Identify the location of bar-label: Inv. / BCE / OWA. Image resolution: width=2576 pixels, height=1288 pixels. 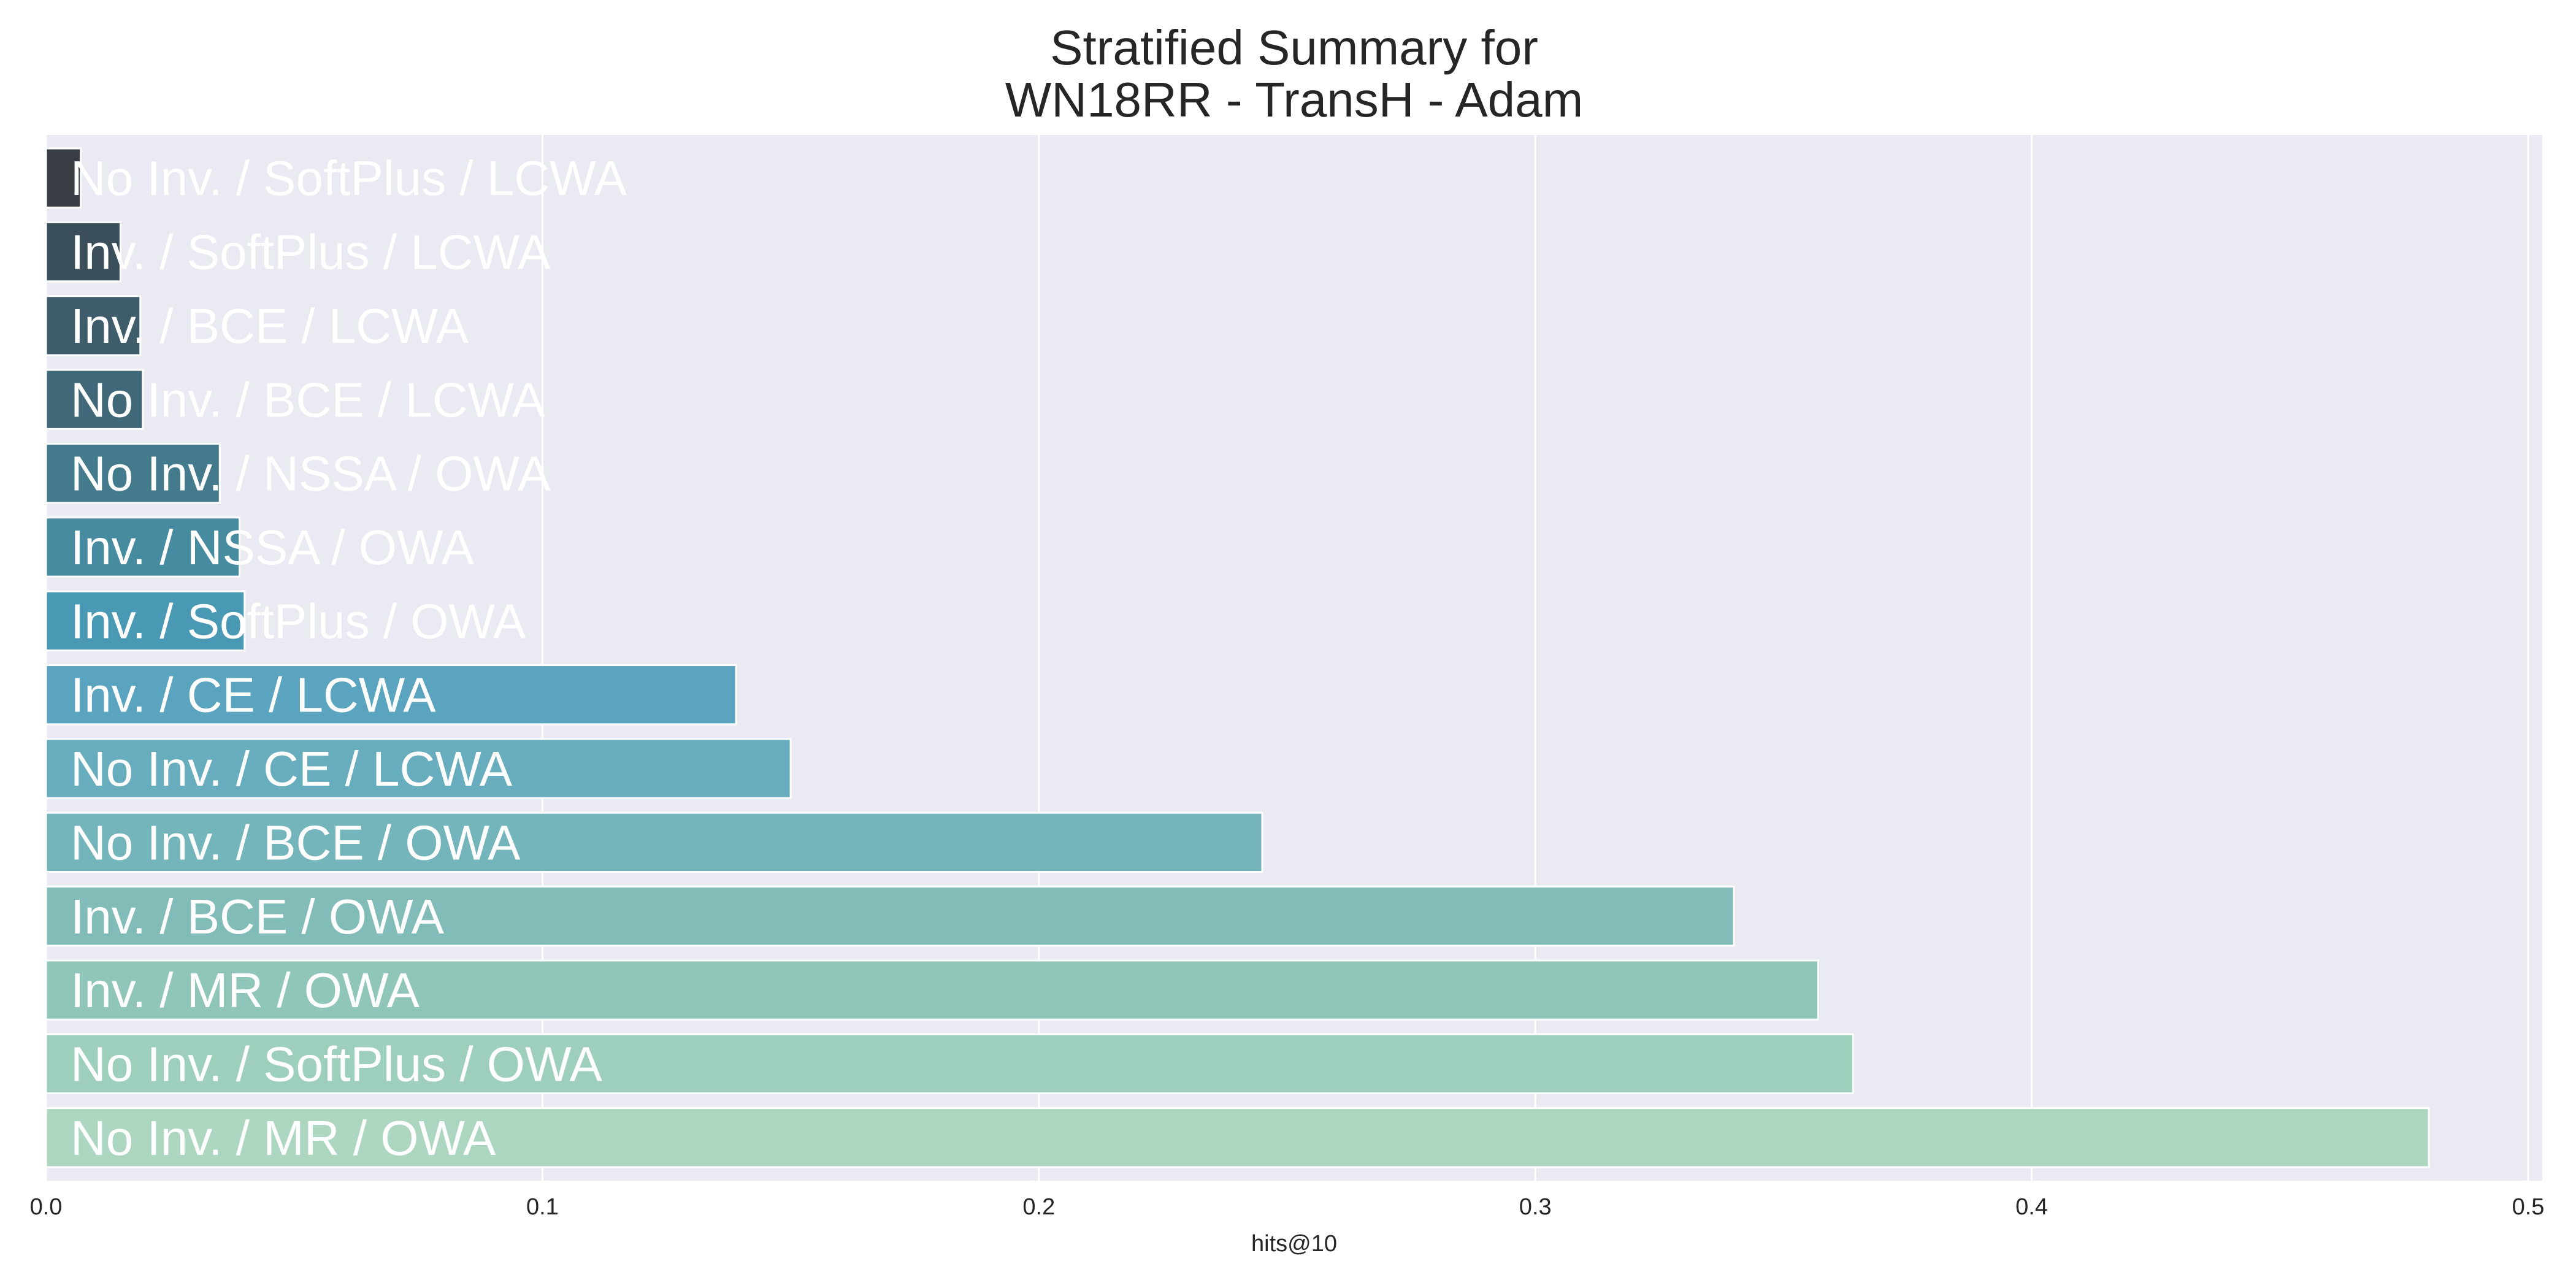
(258, 916).